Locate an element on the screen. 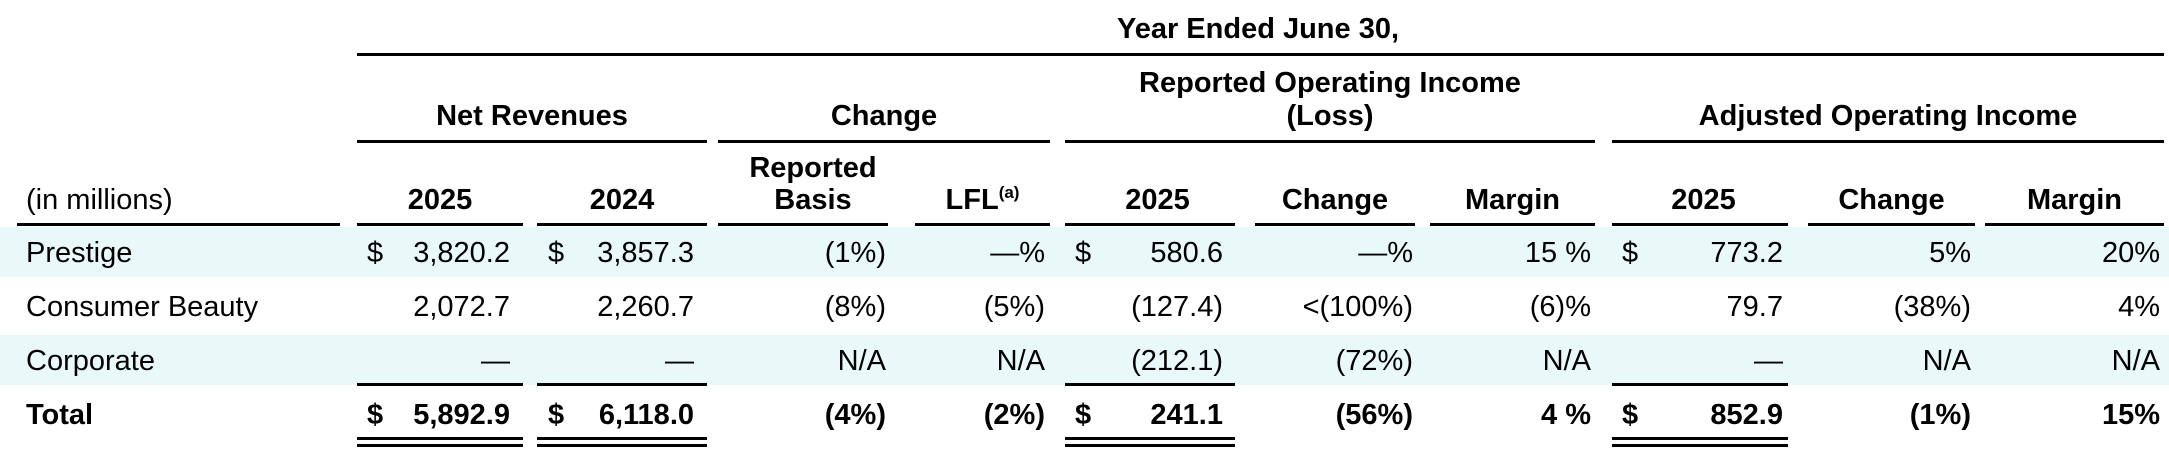  table-cell-nr-2025: 2,072.7 is located at coordinates (461, 307).